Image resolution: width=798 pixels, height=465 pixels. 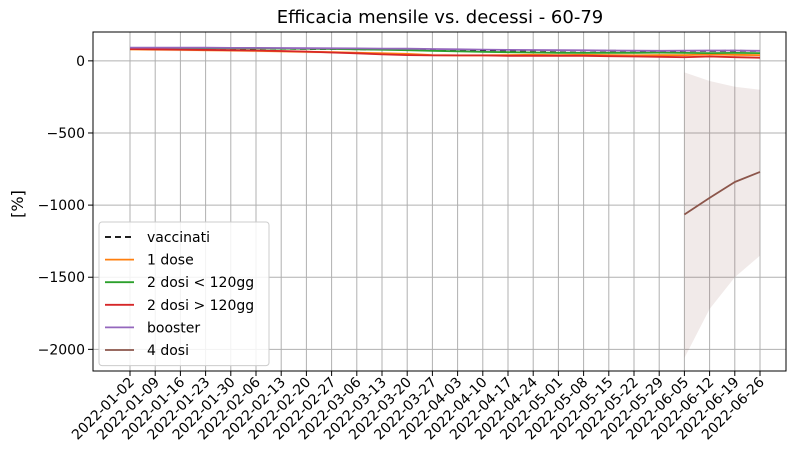 I want to click on legend-box, so click(x=184, y=294).